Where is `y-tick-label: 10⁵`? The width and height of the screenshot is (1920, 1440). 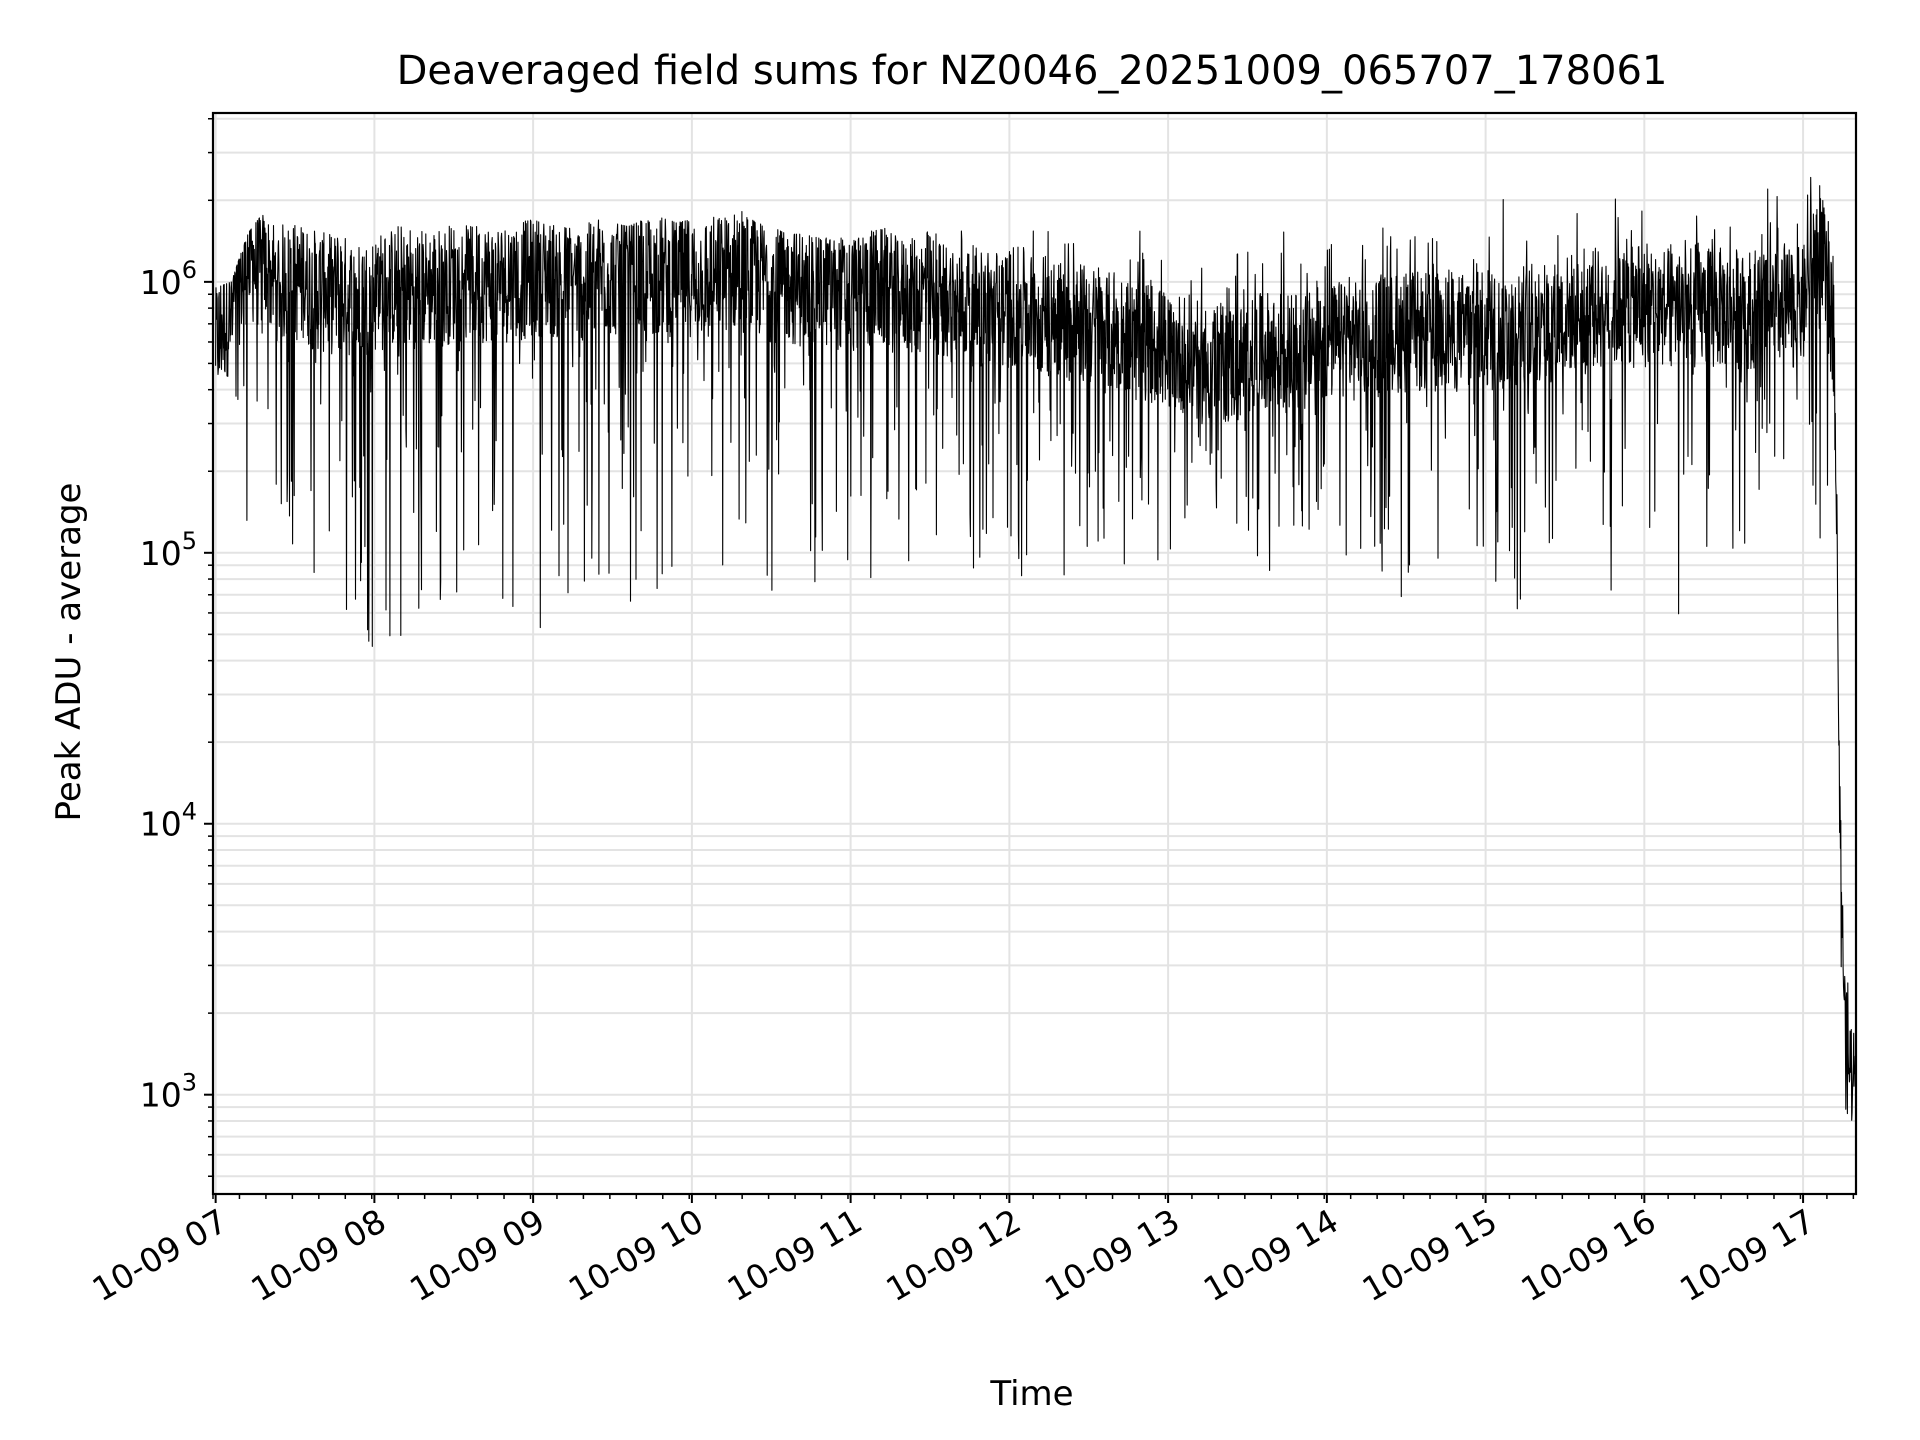
y-tick-label: 10⁵ is located at coordinates (168, 550).